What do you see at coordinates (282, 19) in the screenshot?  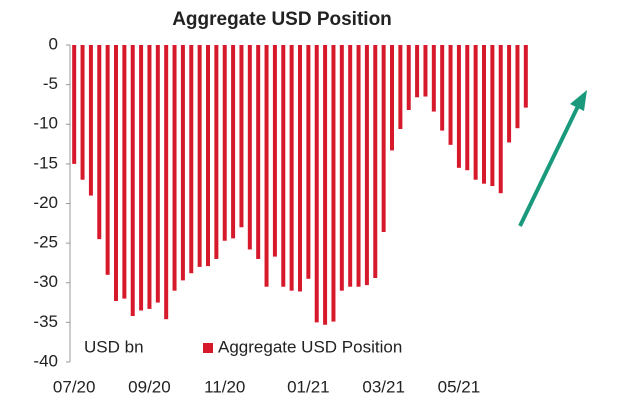 I see `chart-title: Aggregate USD Position` at bounding box center [282, 19].